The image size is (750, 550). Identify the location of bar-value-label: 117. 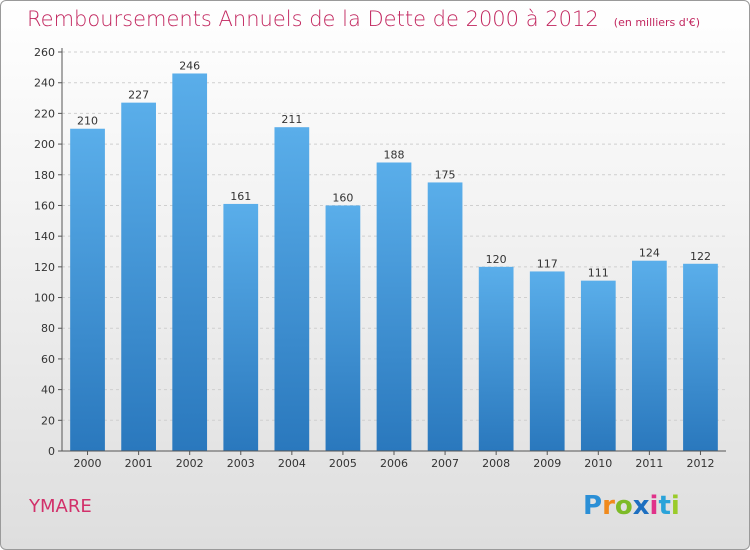
(547, 263).